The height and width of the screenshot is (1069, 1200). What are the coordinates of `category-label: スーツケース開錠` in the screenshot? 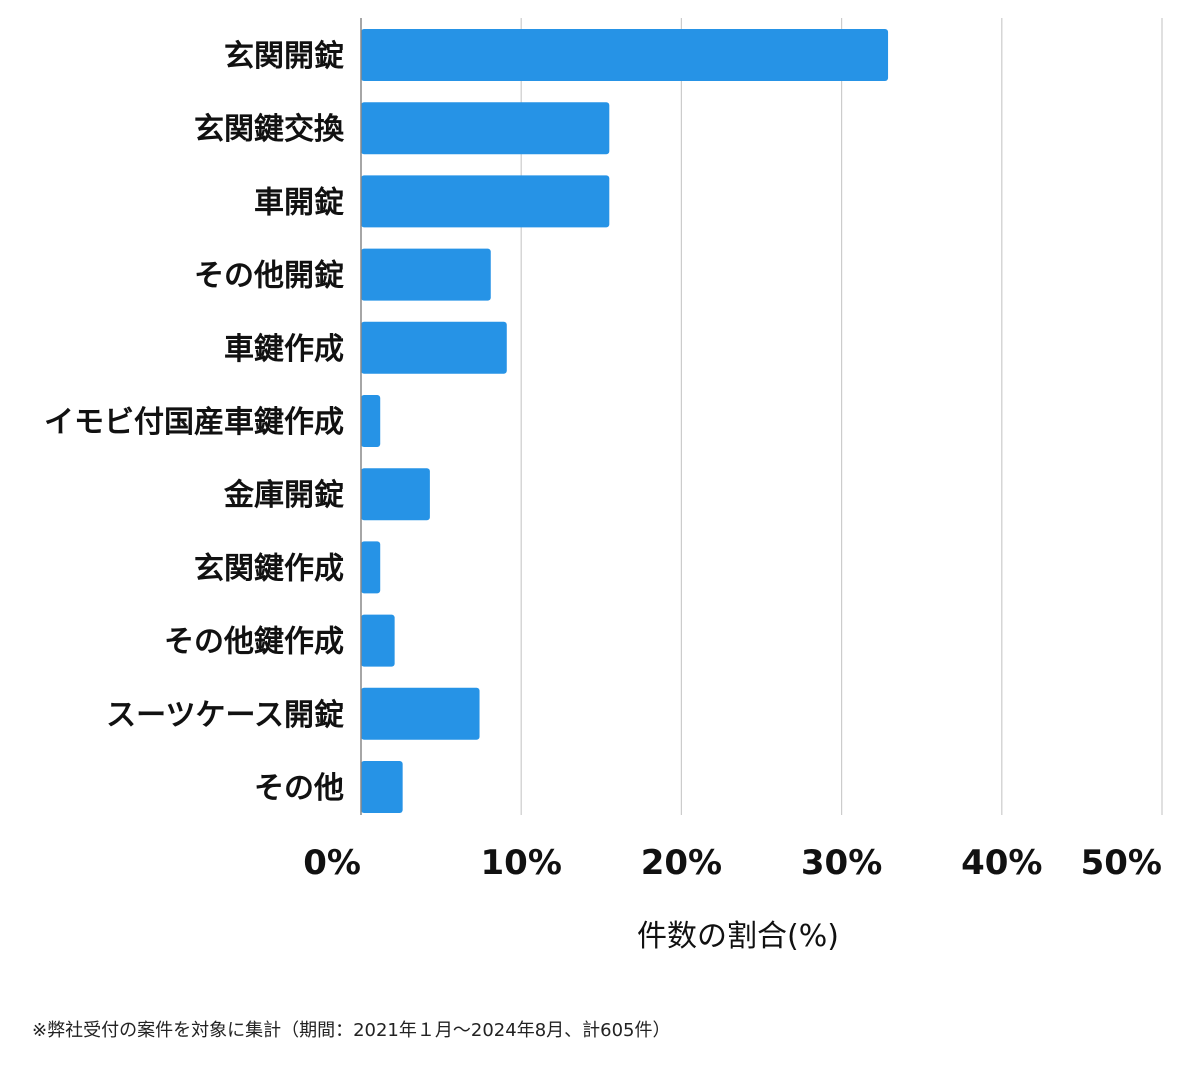 It's located at (225, 715).